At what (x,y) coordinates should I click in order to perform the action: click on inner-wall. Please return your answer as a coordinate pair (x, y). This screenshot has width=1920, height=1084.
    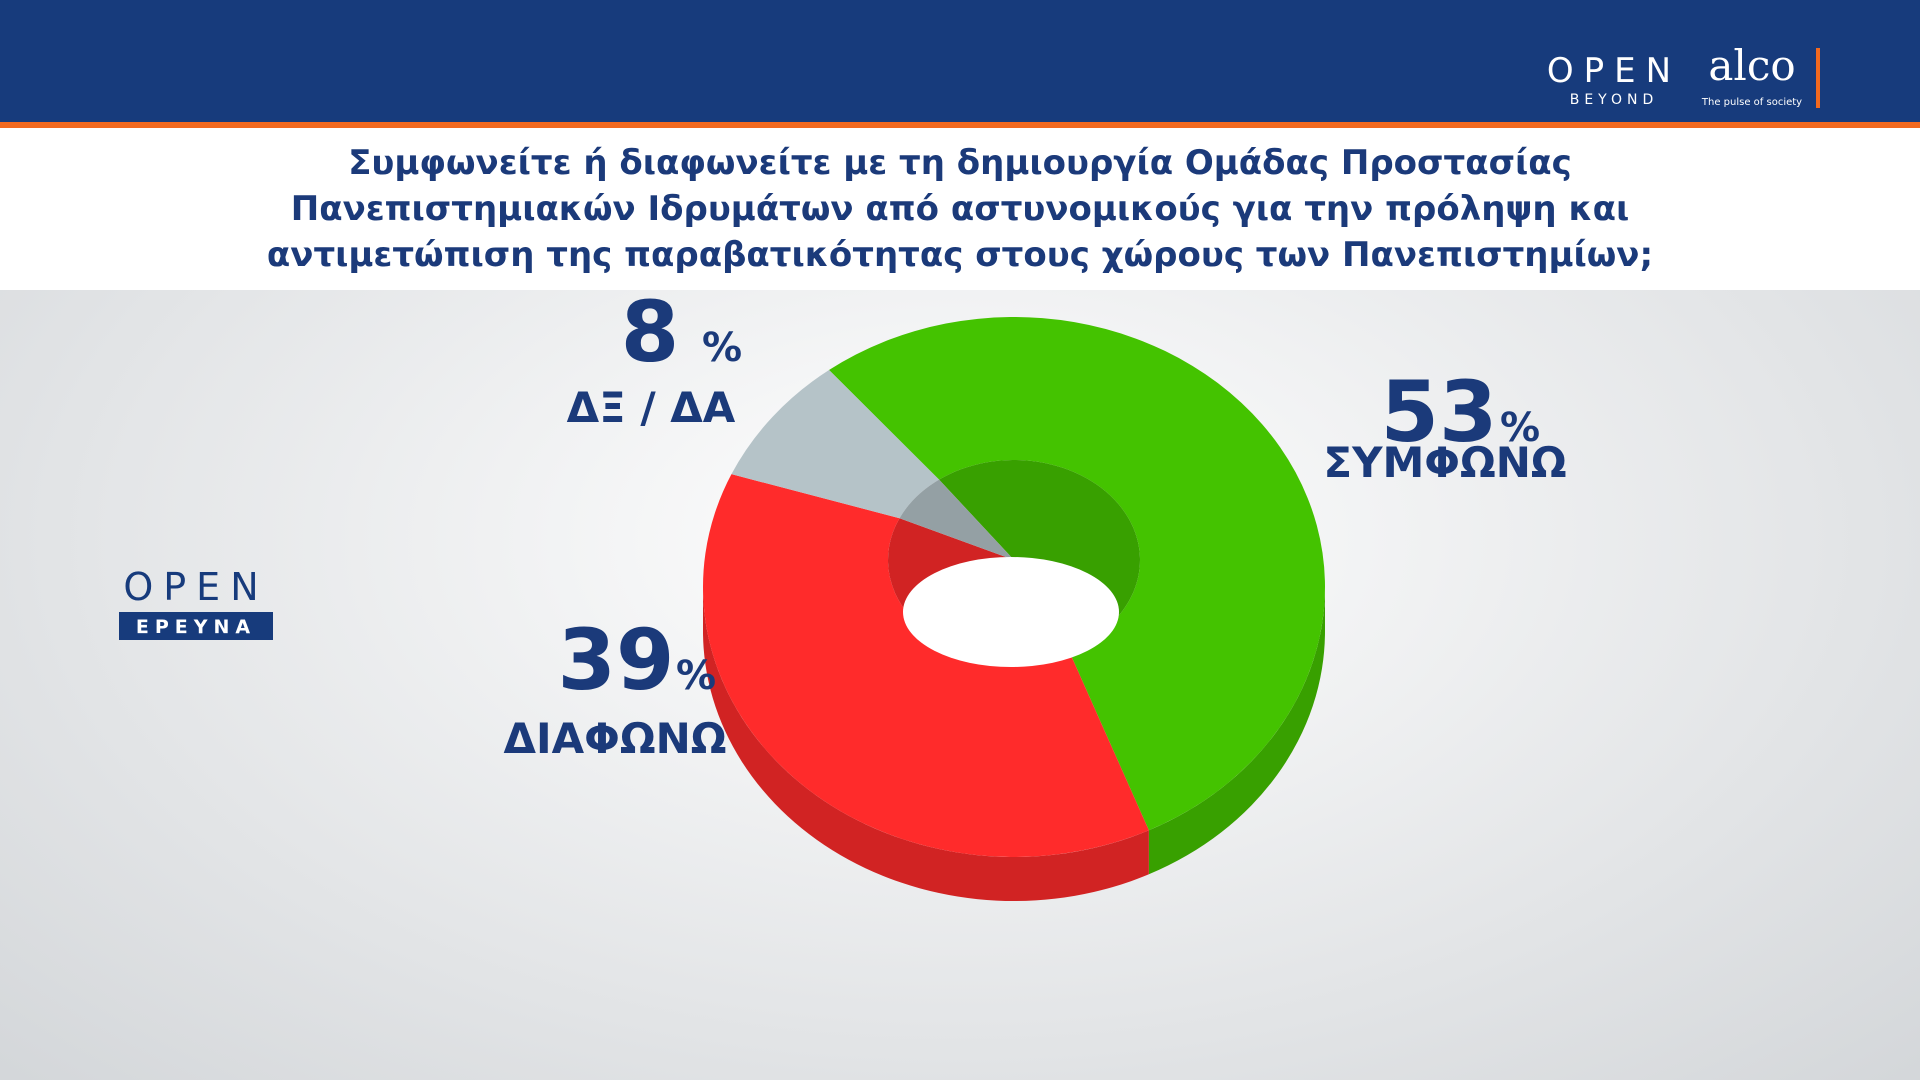
    Looking at the image, I should click on (956, 519).